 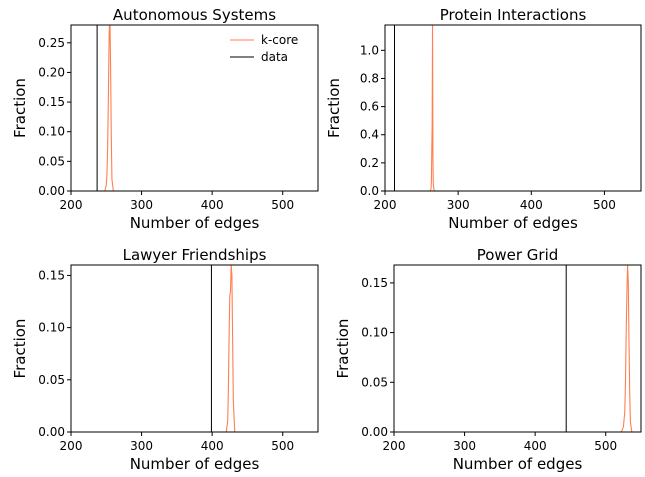 I want to click on y-tick-label: 1.0, so click(x=369, y=50).